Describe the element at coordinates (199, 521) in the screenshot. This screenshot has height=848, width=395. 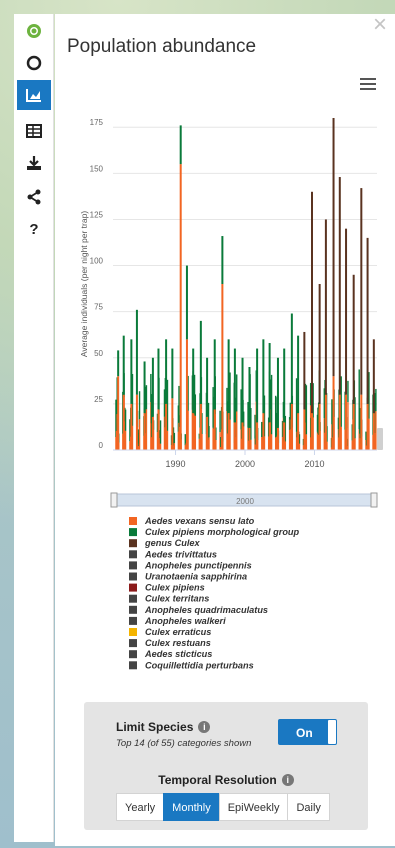
I see `legend-item: Aedes vexans sensu lato` at that location.